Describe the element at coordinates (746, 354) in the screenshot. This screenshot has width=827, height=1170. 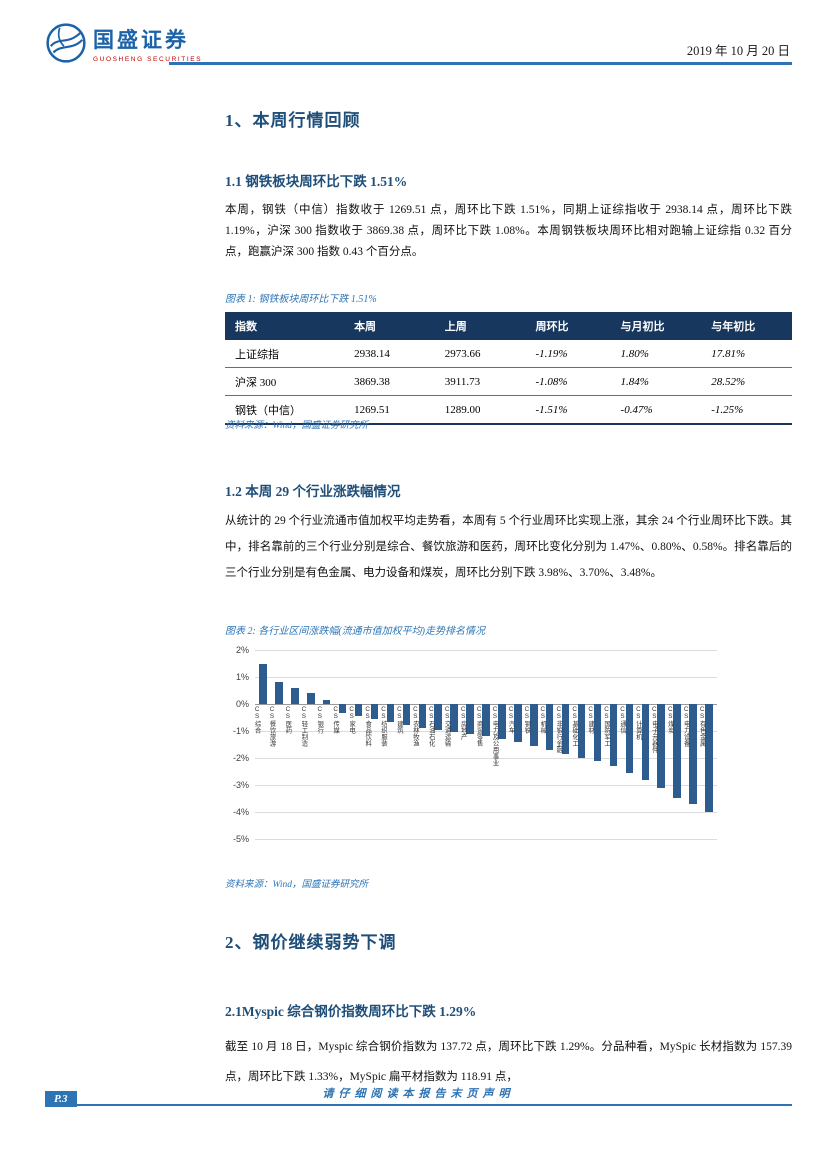
I see `index-table-cell: 17.81%` at that location.